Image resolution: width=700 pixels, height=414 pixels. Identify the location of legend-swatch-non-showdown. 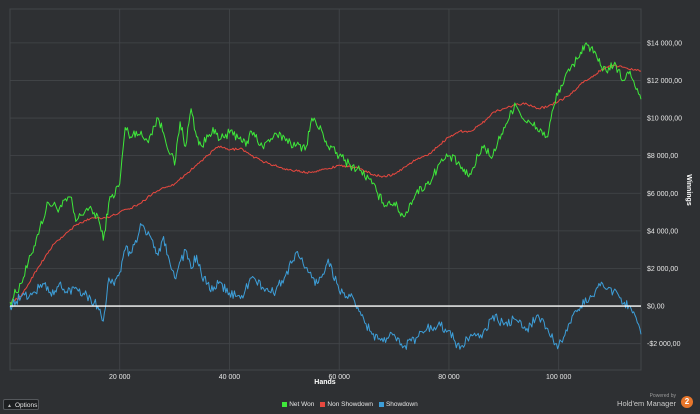
(323, 404).